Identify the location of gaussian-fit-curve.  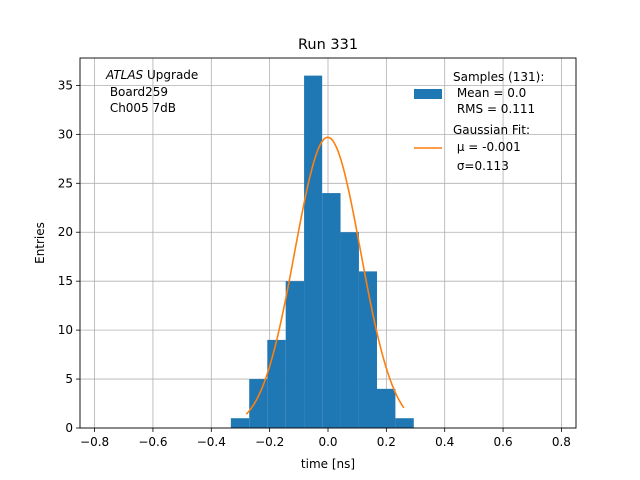
(325, 275).